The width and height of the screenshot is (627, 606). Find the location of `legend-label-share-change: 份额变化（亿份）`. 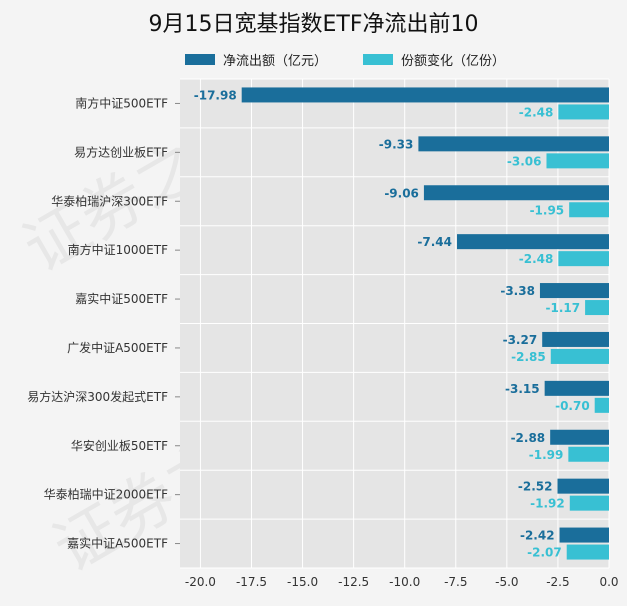

legend-label-share-change: 份额变化（亿份） is located at coordinates (453, 61).